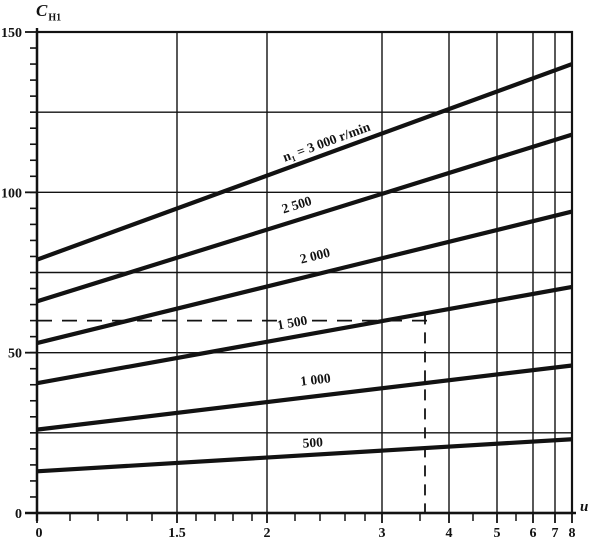  What do you see at coordinates (533, 533) in the screenshot?
I see `x-tick-label: 6` at bounding box center [533, 533].